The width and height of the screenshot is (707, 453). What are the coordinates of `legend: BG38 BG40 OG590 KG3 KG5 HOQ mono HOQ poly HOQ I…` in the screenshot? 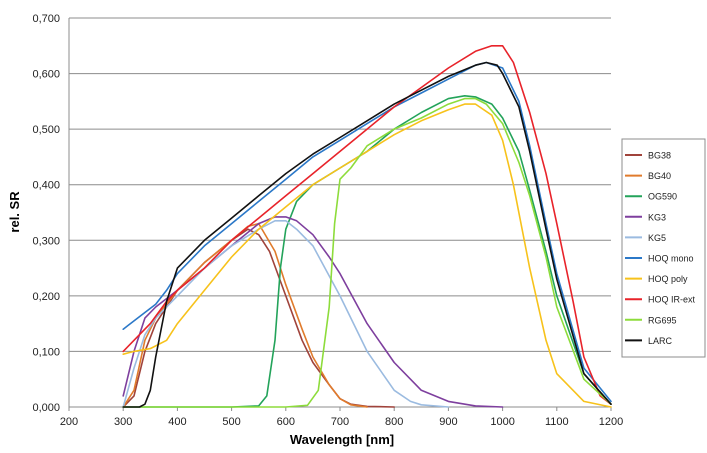 It's located at (663, 248).